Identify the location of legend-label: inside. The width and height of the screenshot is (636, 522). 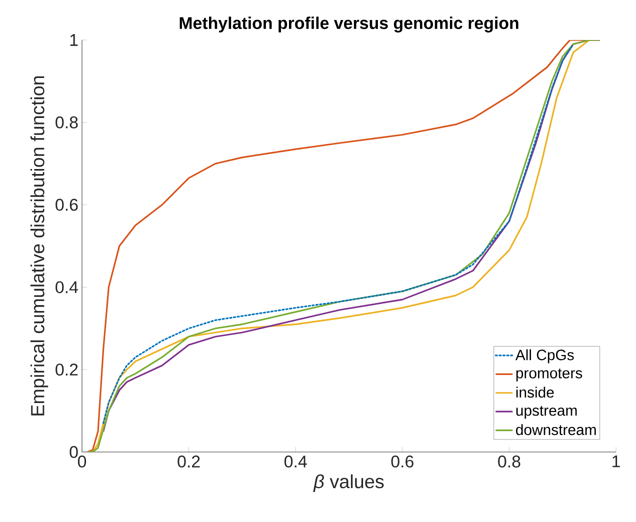
(535, 392).